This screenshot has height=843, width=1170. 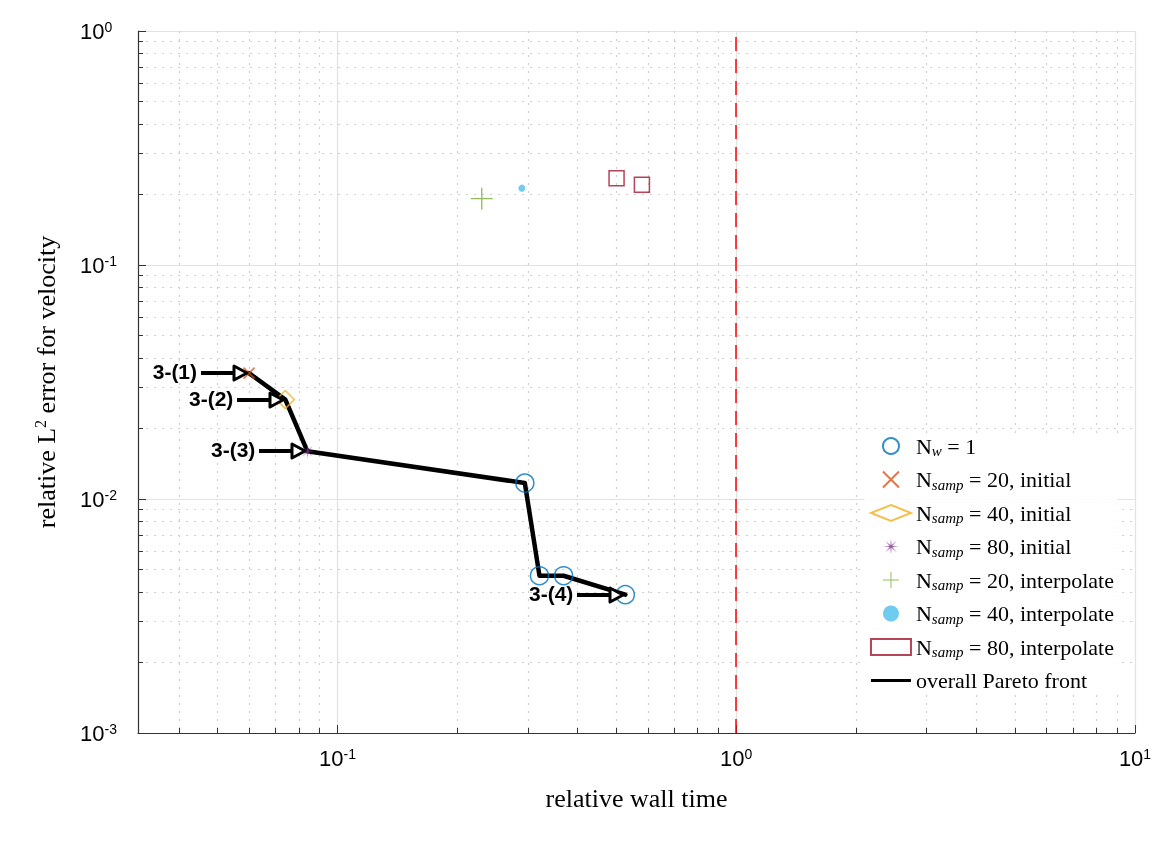 What do you see at coordinates (551, 593) in the screenshot?
I see `annotation: 3-(4)` at bounding box center [551, 593].